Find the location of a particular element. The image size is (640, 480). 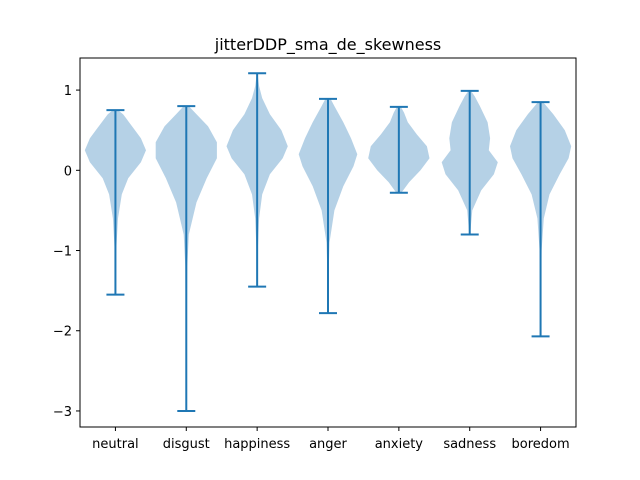

y-tick-label: −3 is located at coordinates (62, 412).